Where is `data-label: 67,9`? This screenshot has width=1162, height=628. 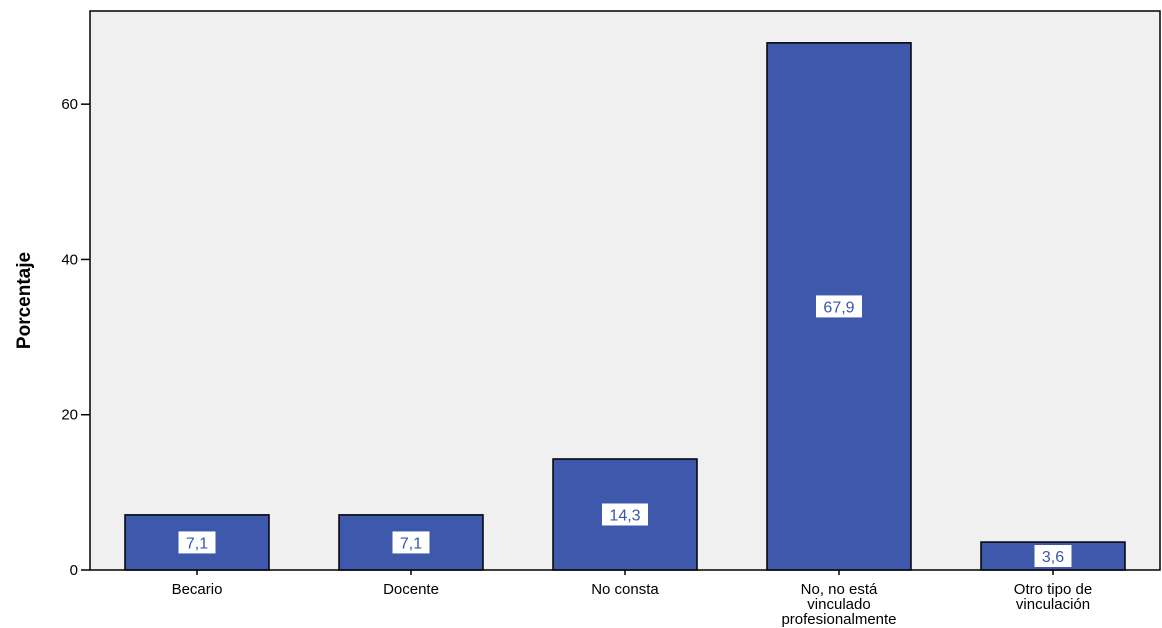 data-label: 67,9 is located at coordinates (838, 307).